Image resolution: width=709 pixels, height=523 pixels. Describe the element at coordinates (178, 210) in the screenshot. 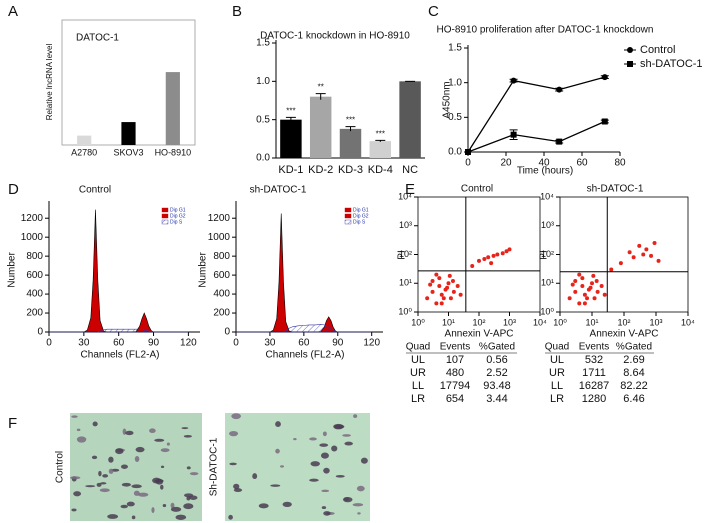

I see `legend-label: Dip G1` at that location.